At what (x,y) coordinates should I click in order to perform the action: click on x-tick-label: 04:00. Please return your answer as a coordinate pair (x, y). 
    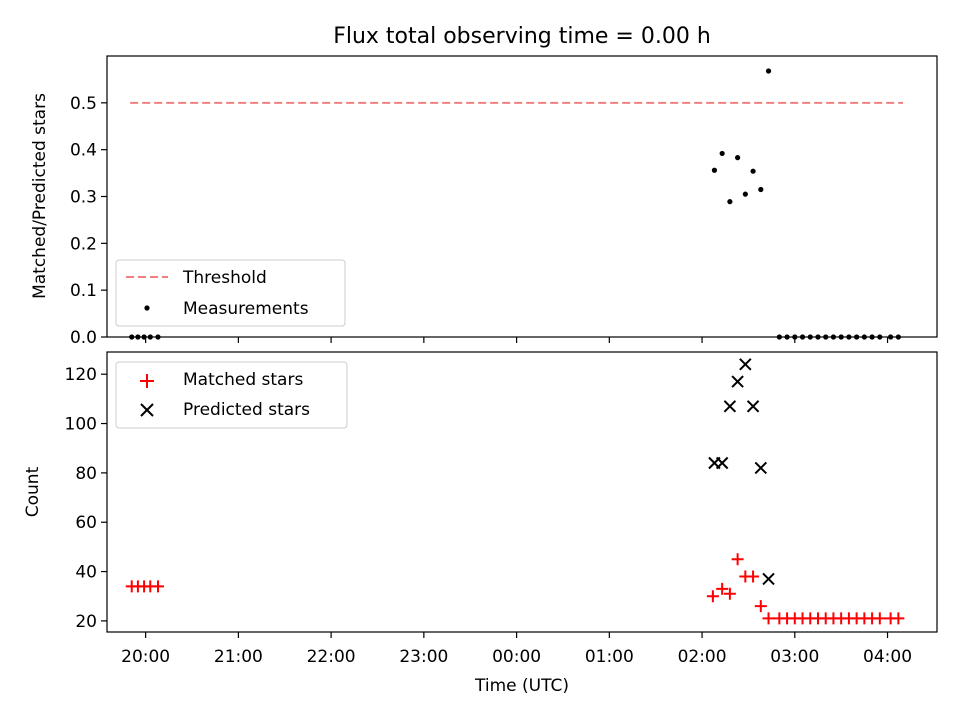
    Looking at the image, I should click on (887, 657).